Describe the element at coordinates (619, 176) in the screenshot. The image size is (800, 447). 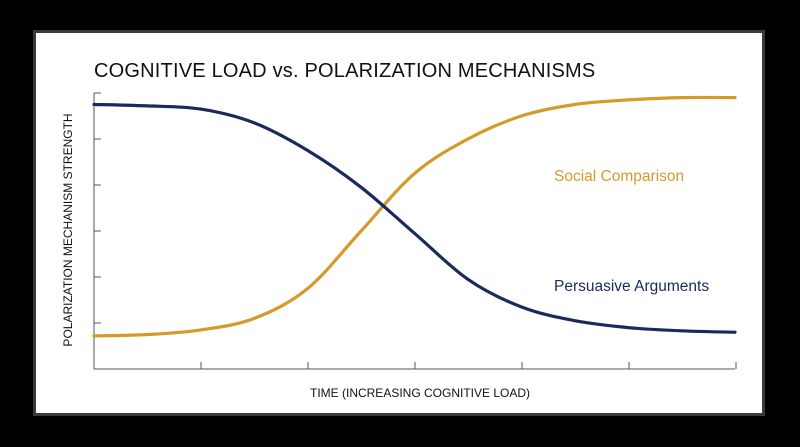
I see `series-label-social-comparison: Social Comparison` at that location.